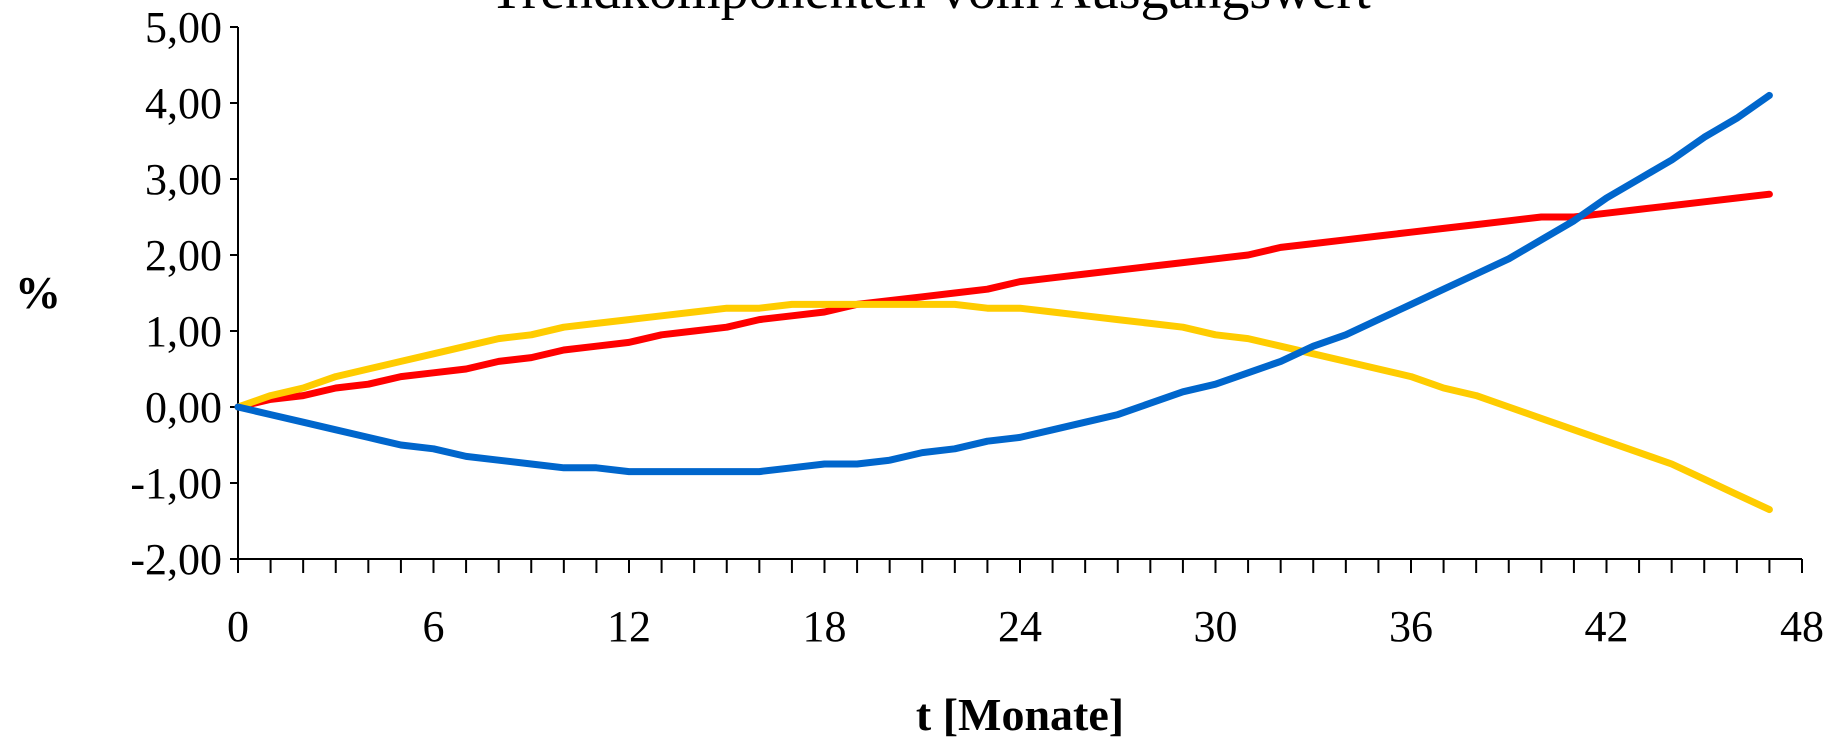  Describe the element at coordinates (1216, 626) in the screenshot. I see `x-tick-label: 30` at that location.